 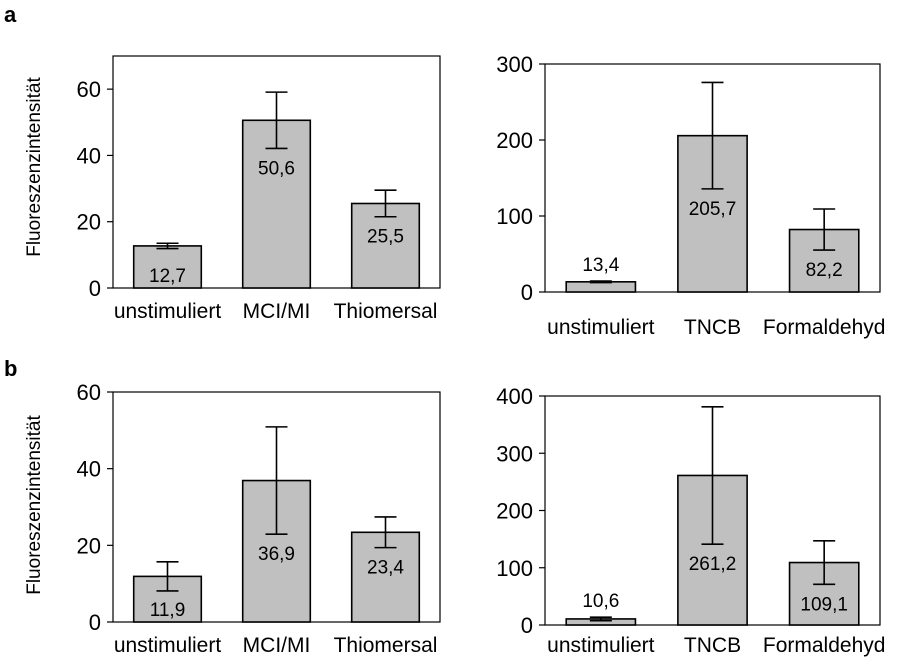 I want to click on bar-thiomersal, so click(x=385, y=245).